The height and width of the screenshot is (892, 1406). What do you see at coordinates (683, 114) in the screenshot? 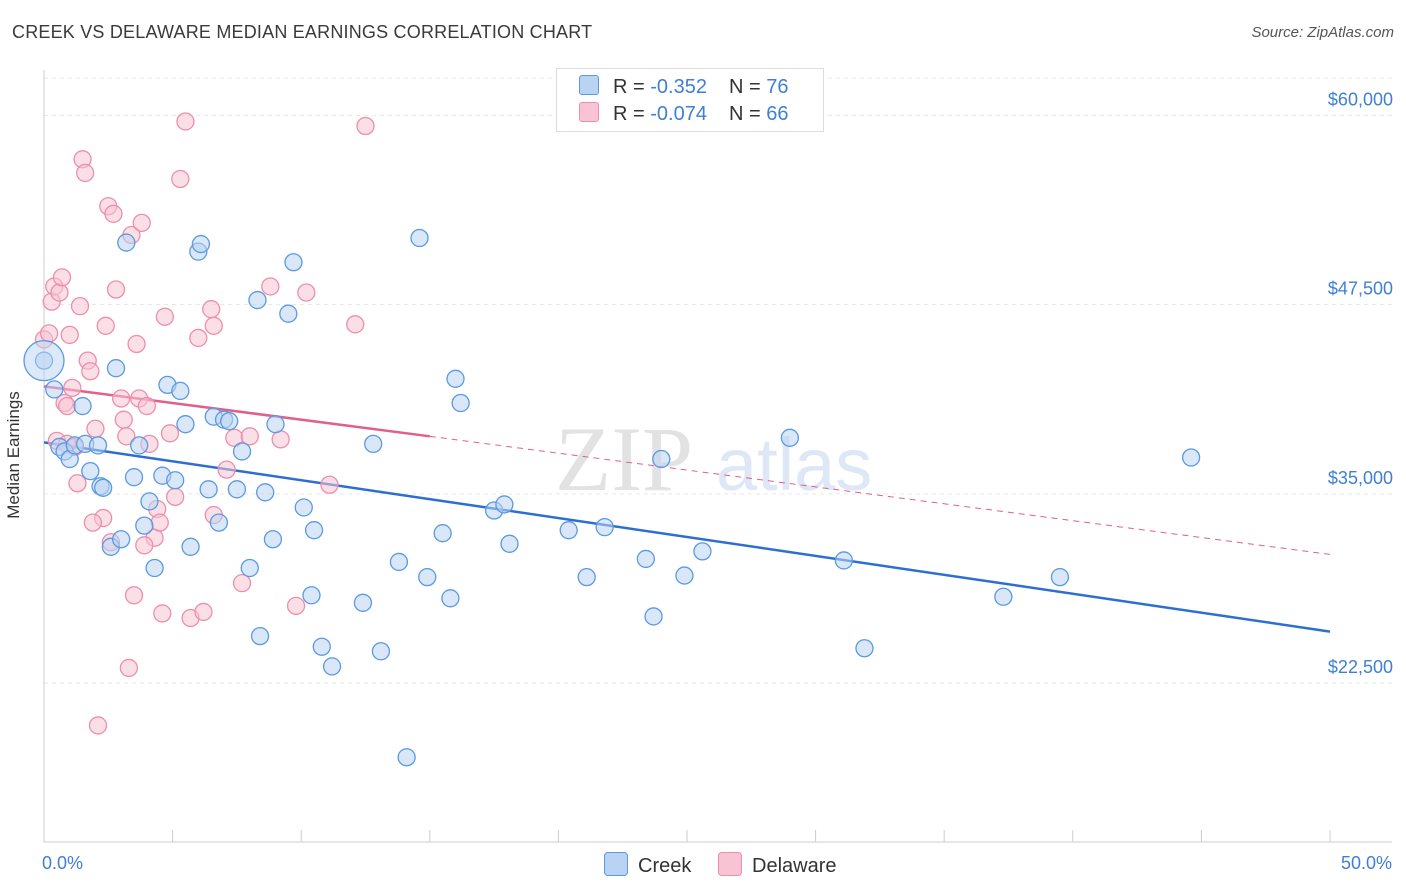
I see `legend-row-delaware: R = -0.074 N = 66` at bounding box center [683, 114].